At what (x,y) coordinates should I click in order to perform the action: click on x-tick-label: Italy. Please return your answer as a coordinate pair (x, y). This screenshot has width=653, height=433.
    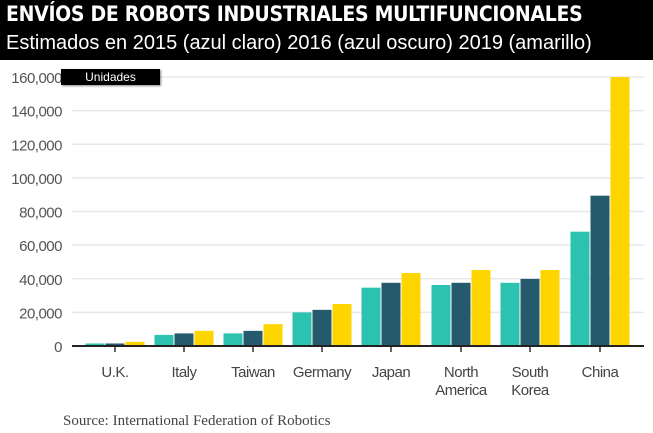
    Looking at the image, I should click on (184, 372).